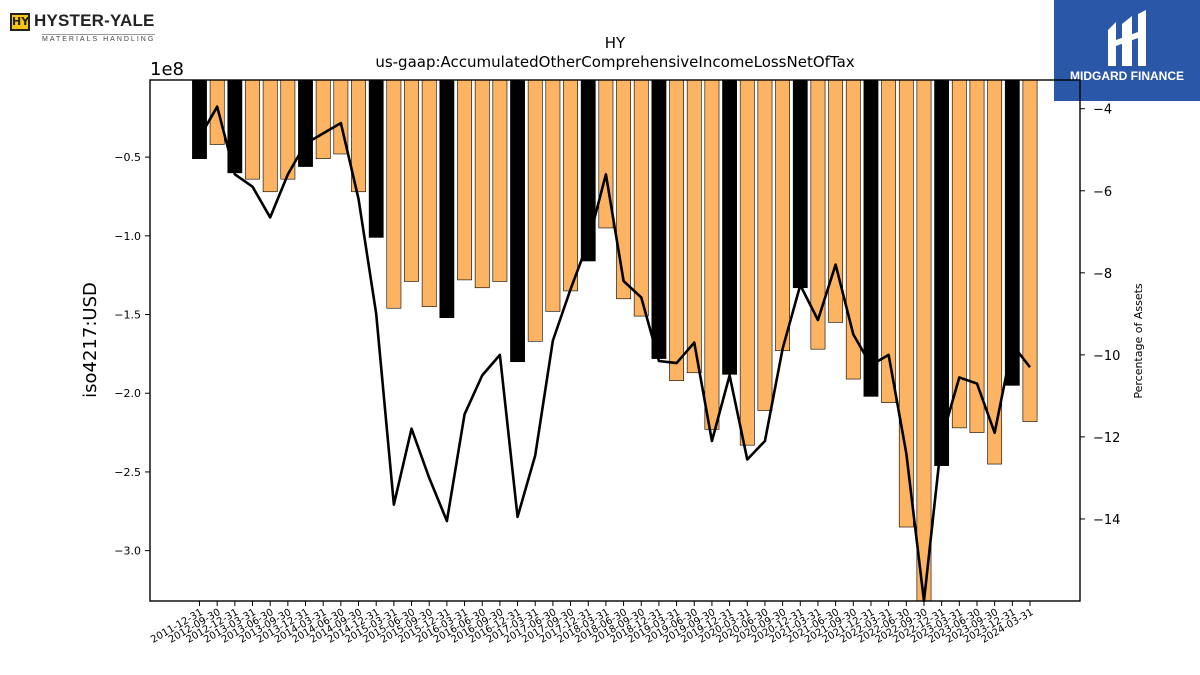 This screenshot has width=1200, height=675. I want to click on y2-tick-label: −10, so click(1106, 356).